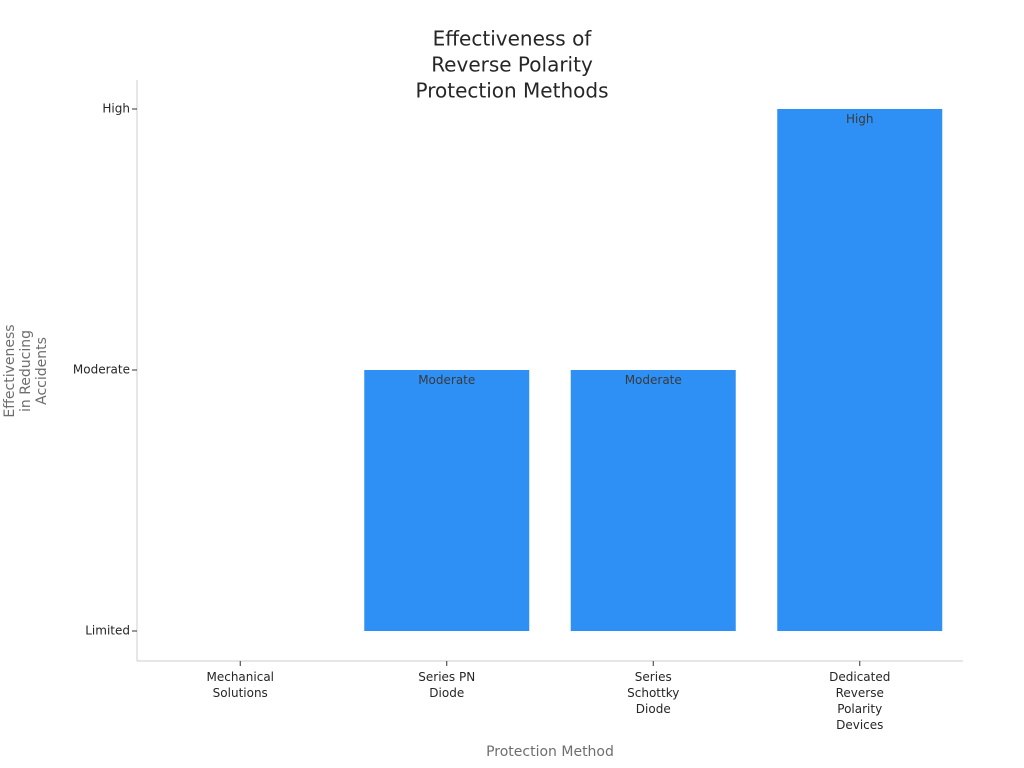 The image size is (1024, 768). I want to click on y-tick-label: Moderate, so click(101, 370).